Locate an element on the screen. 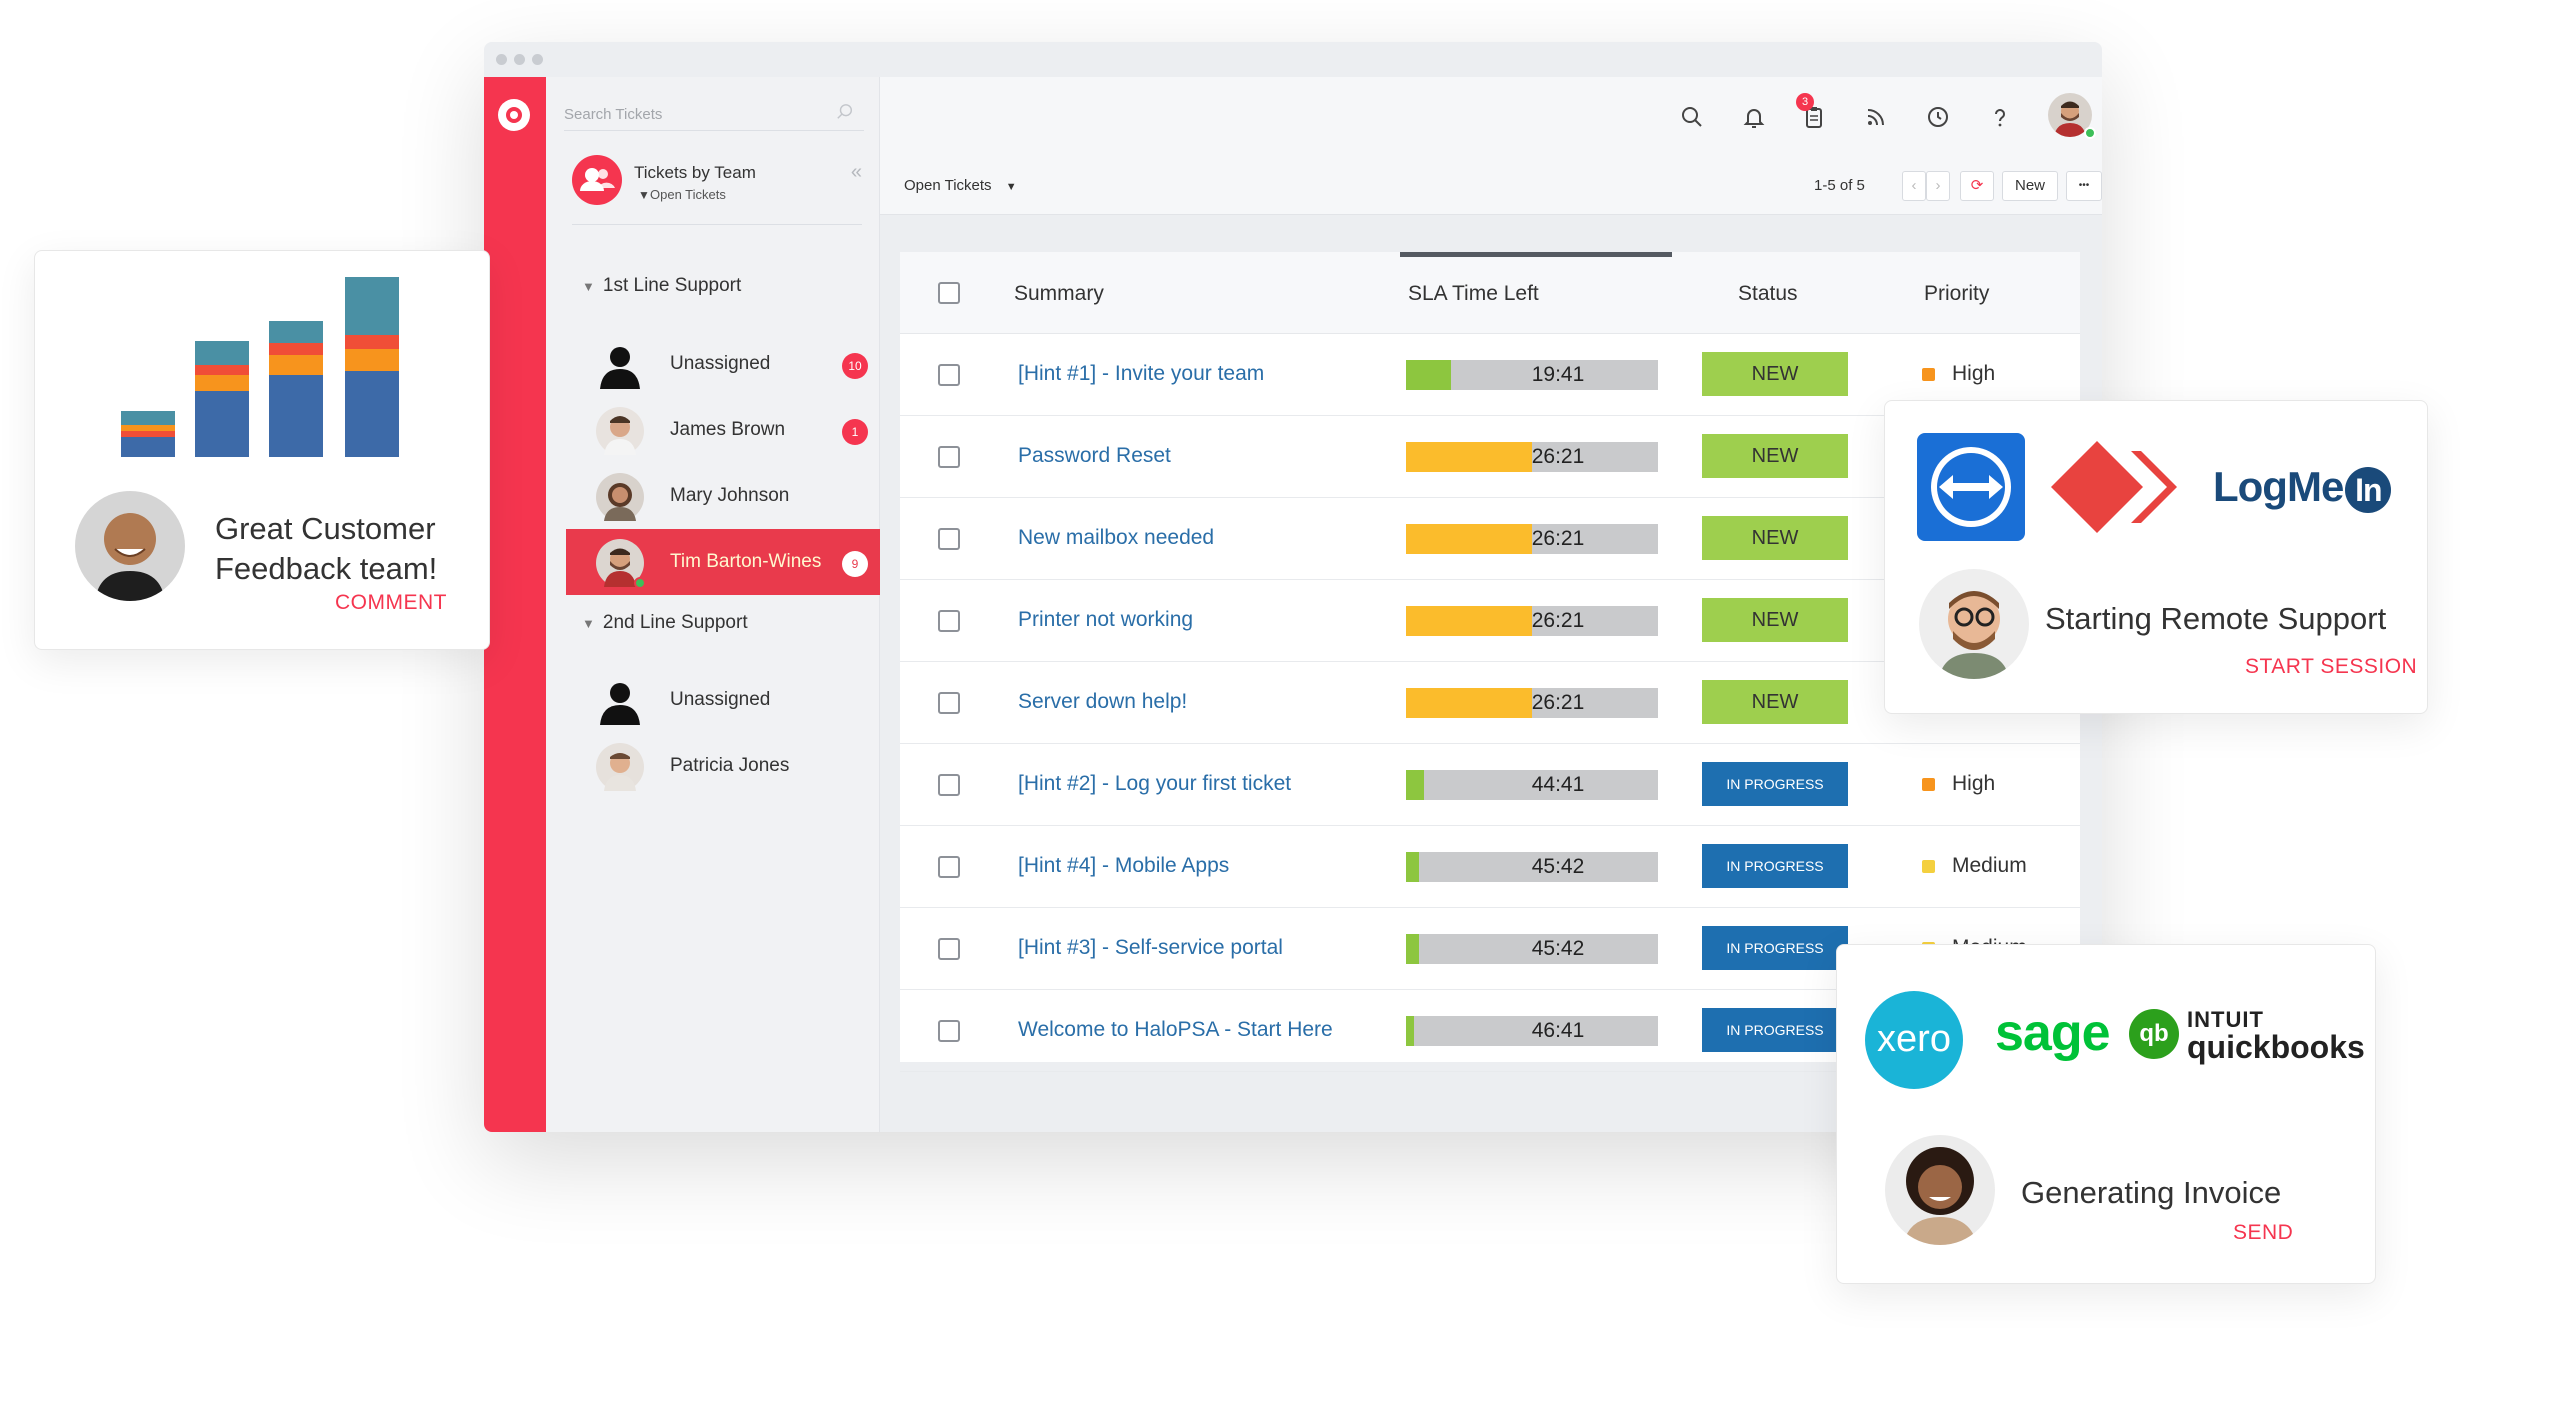 The width and height of the screenshot is (2560, 1422). logmein-logo-text: LogMe is located at coordinates (2278, 486).